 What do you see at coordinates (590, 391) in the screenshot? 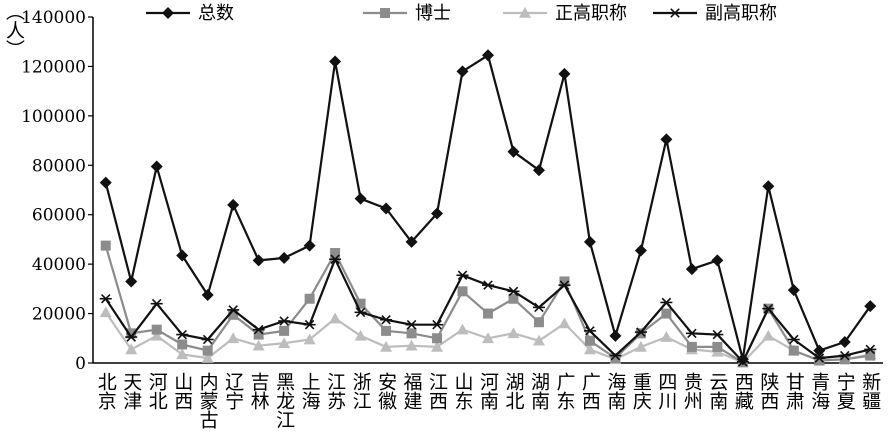
I see `x-tick-label: 广西` at bounding box center [590, 391].